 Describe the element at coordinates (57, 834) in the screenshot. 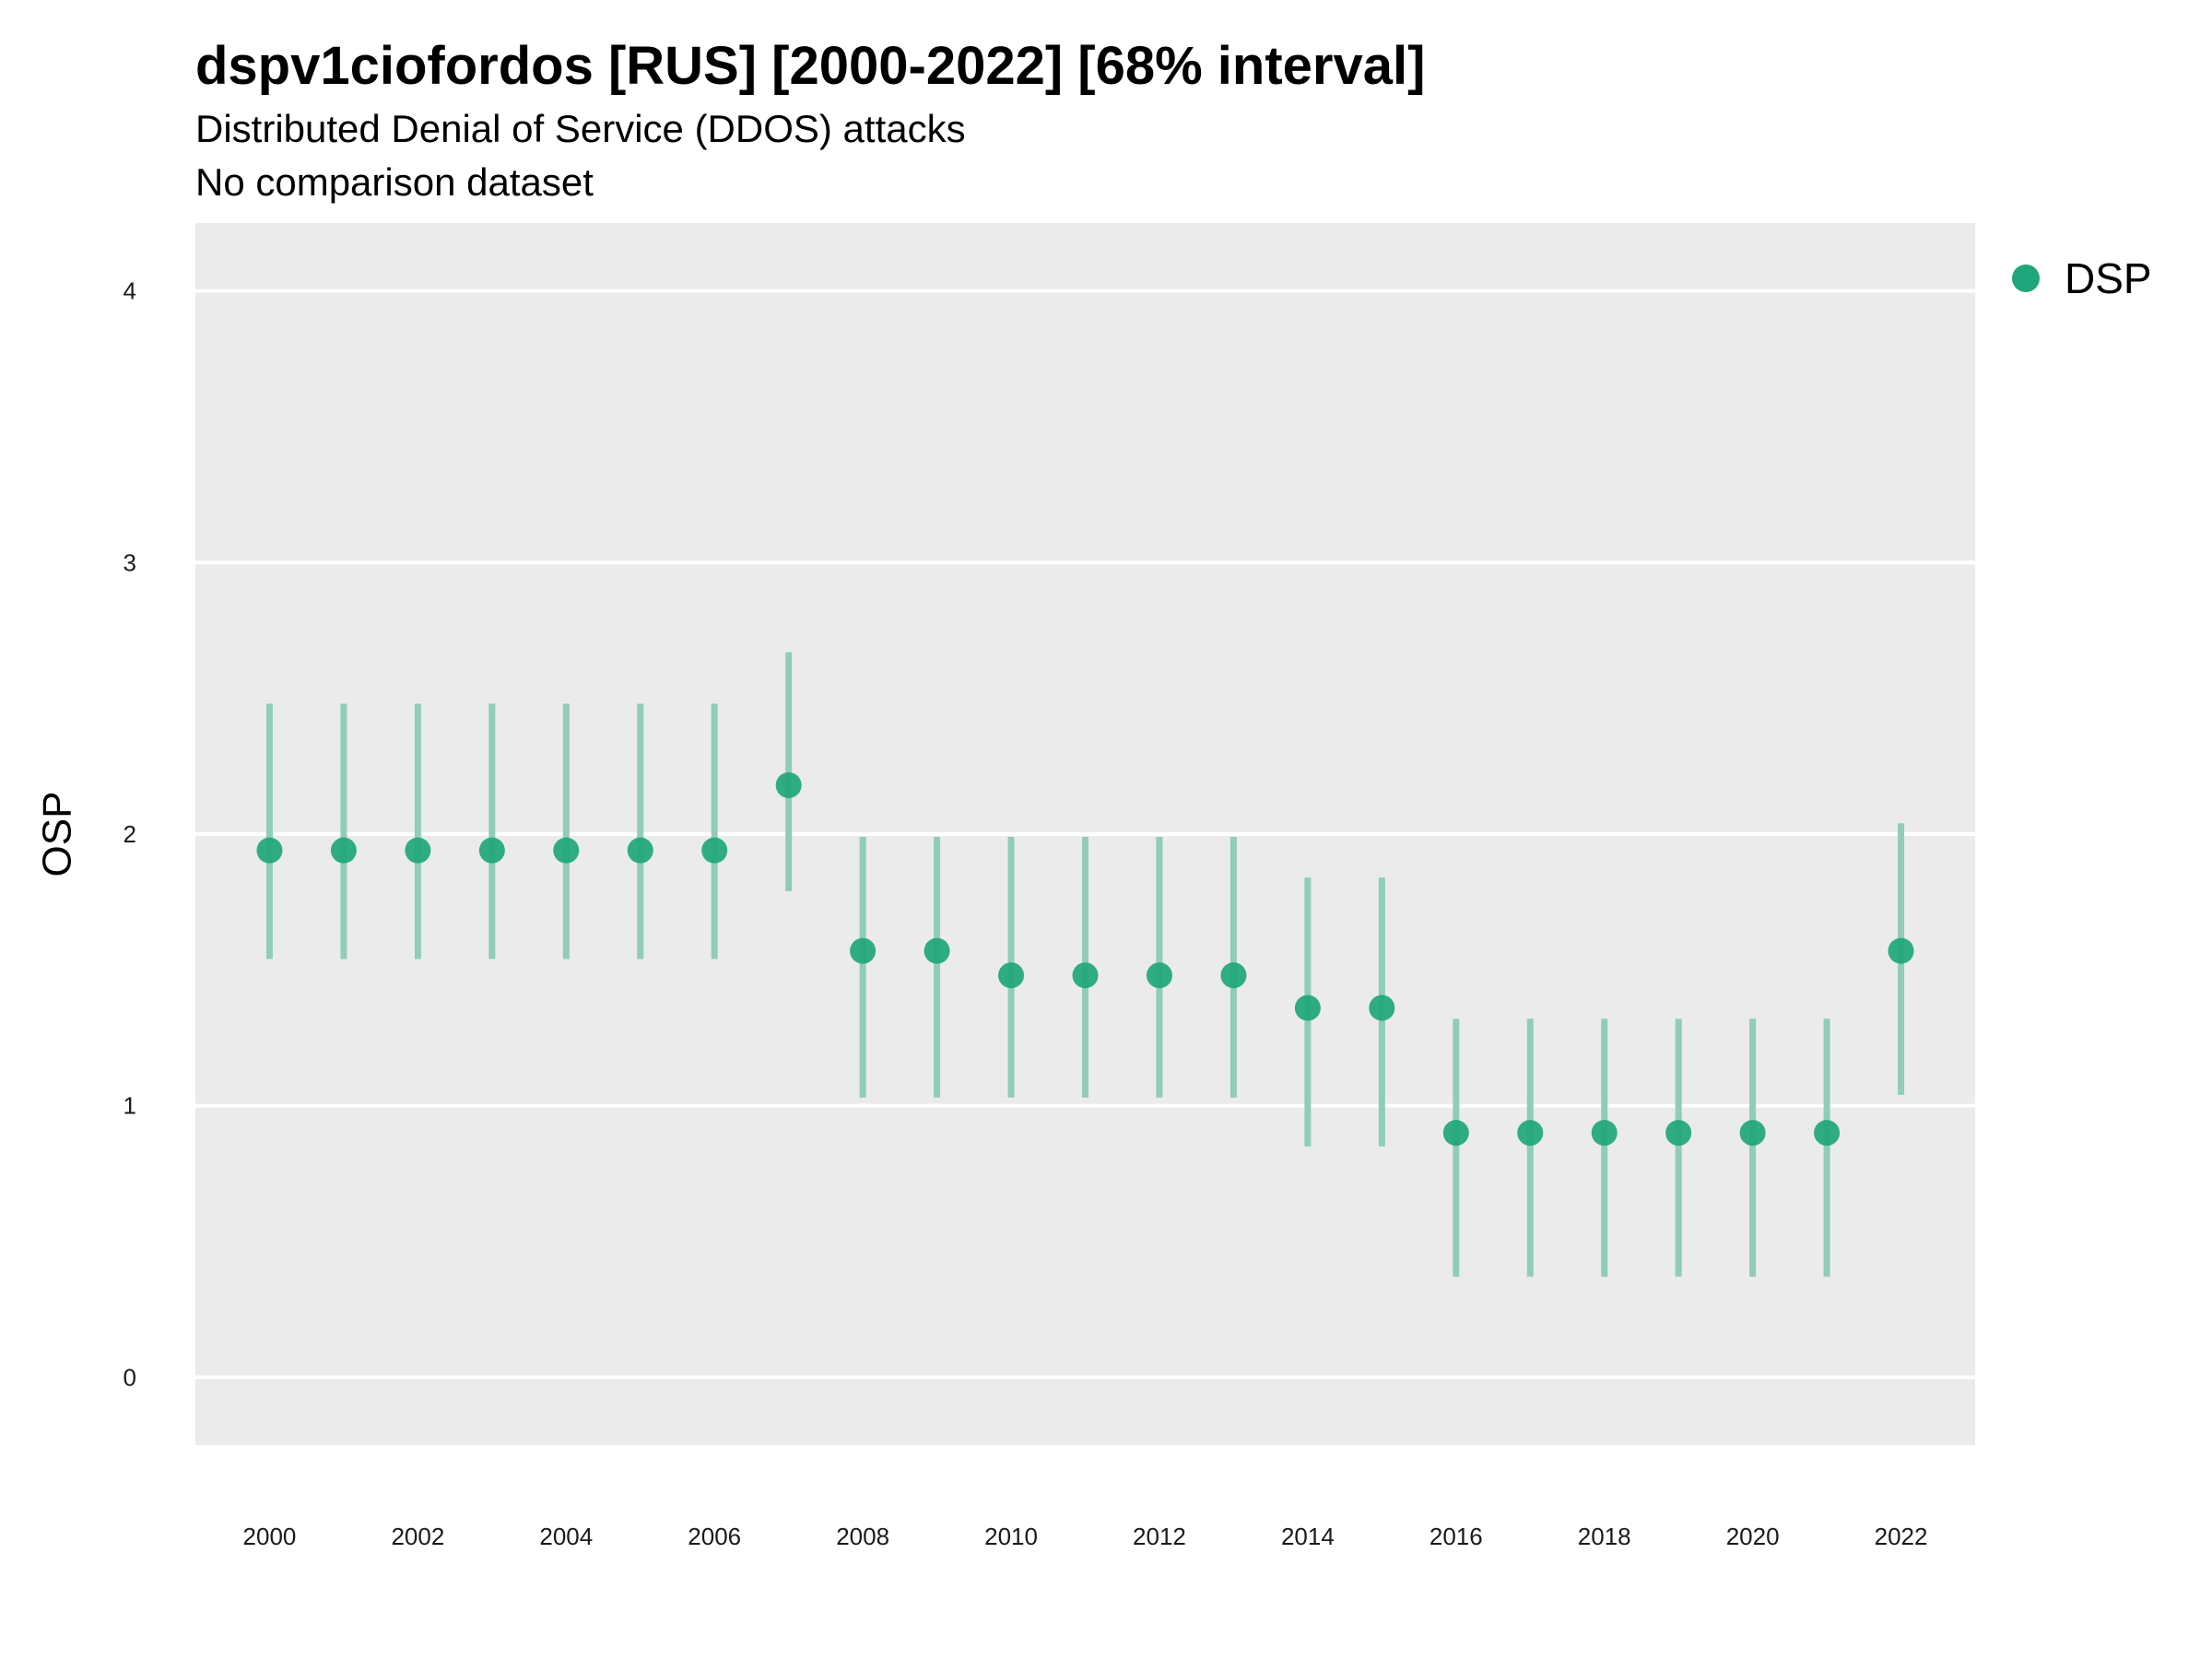

I see `y-axis-label: OSP` at that location.